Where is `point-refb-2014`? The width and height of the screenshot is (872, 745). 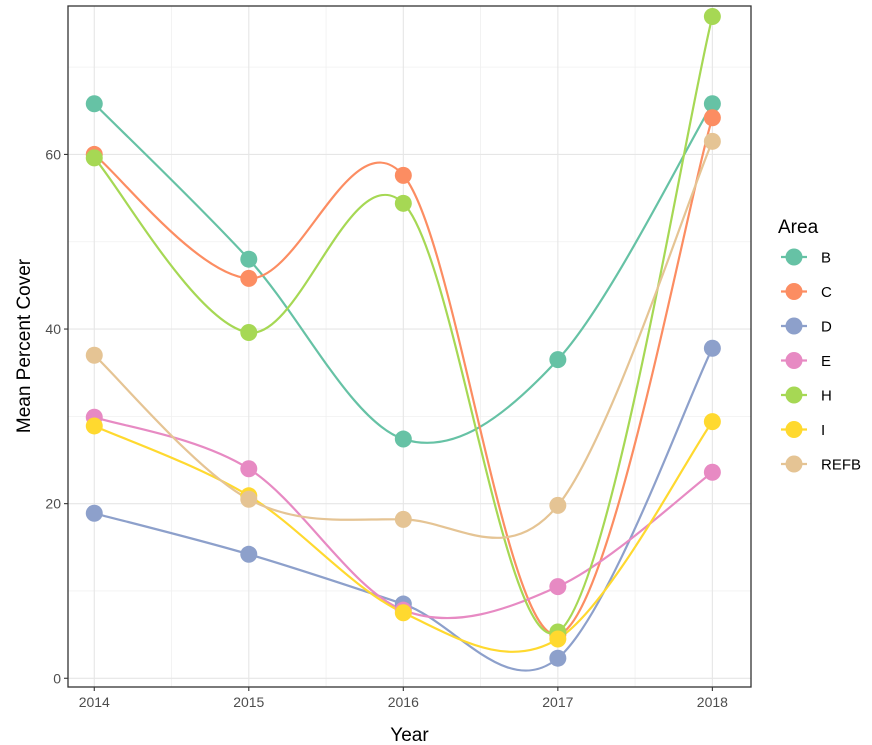
point-refb-2014 is located at coordinates (94, 355).